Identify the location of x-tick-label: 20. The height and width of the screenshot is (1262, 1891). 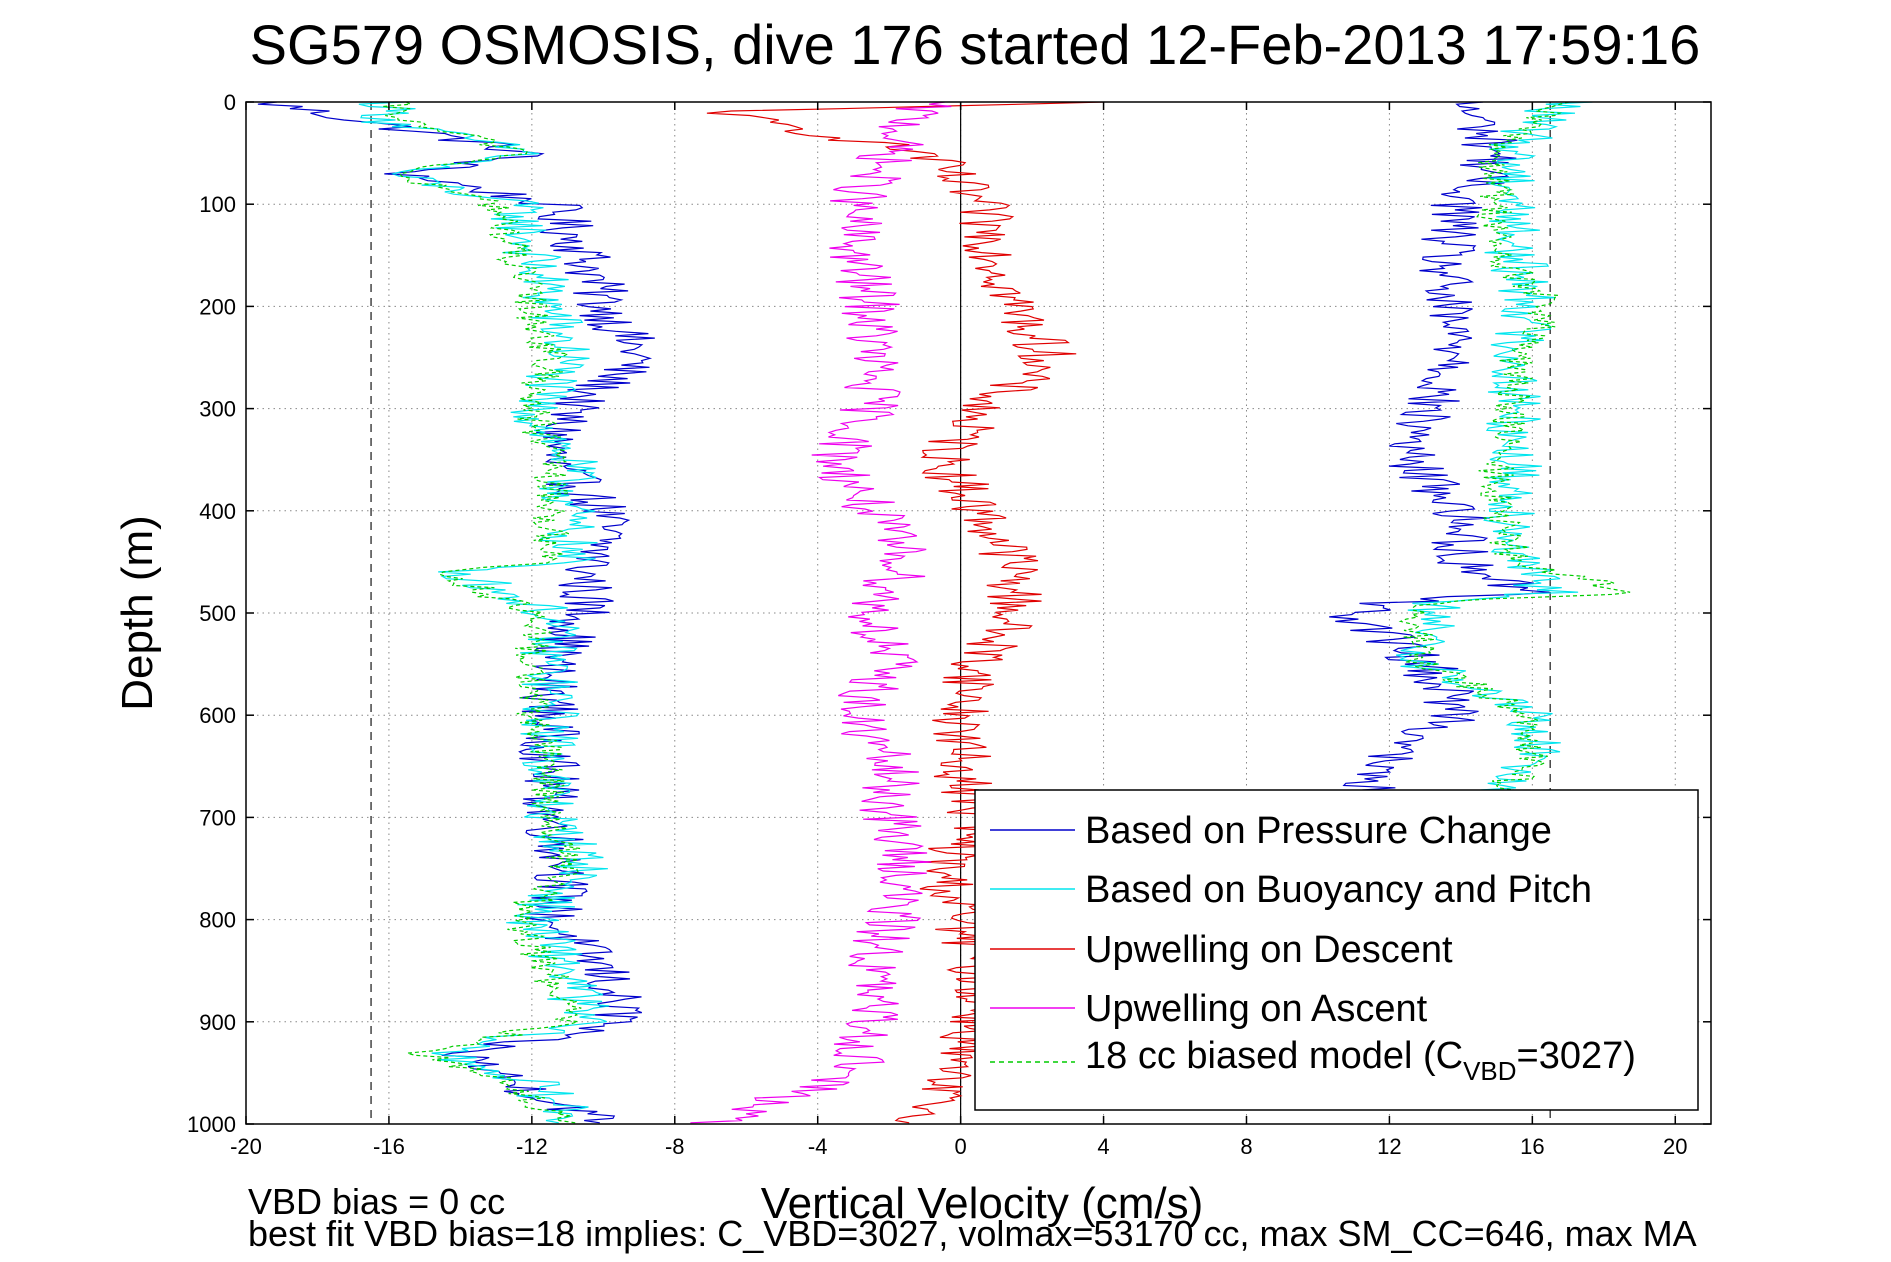
(1675, 1146).